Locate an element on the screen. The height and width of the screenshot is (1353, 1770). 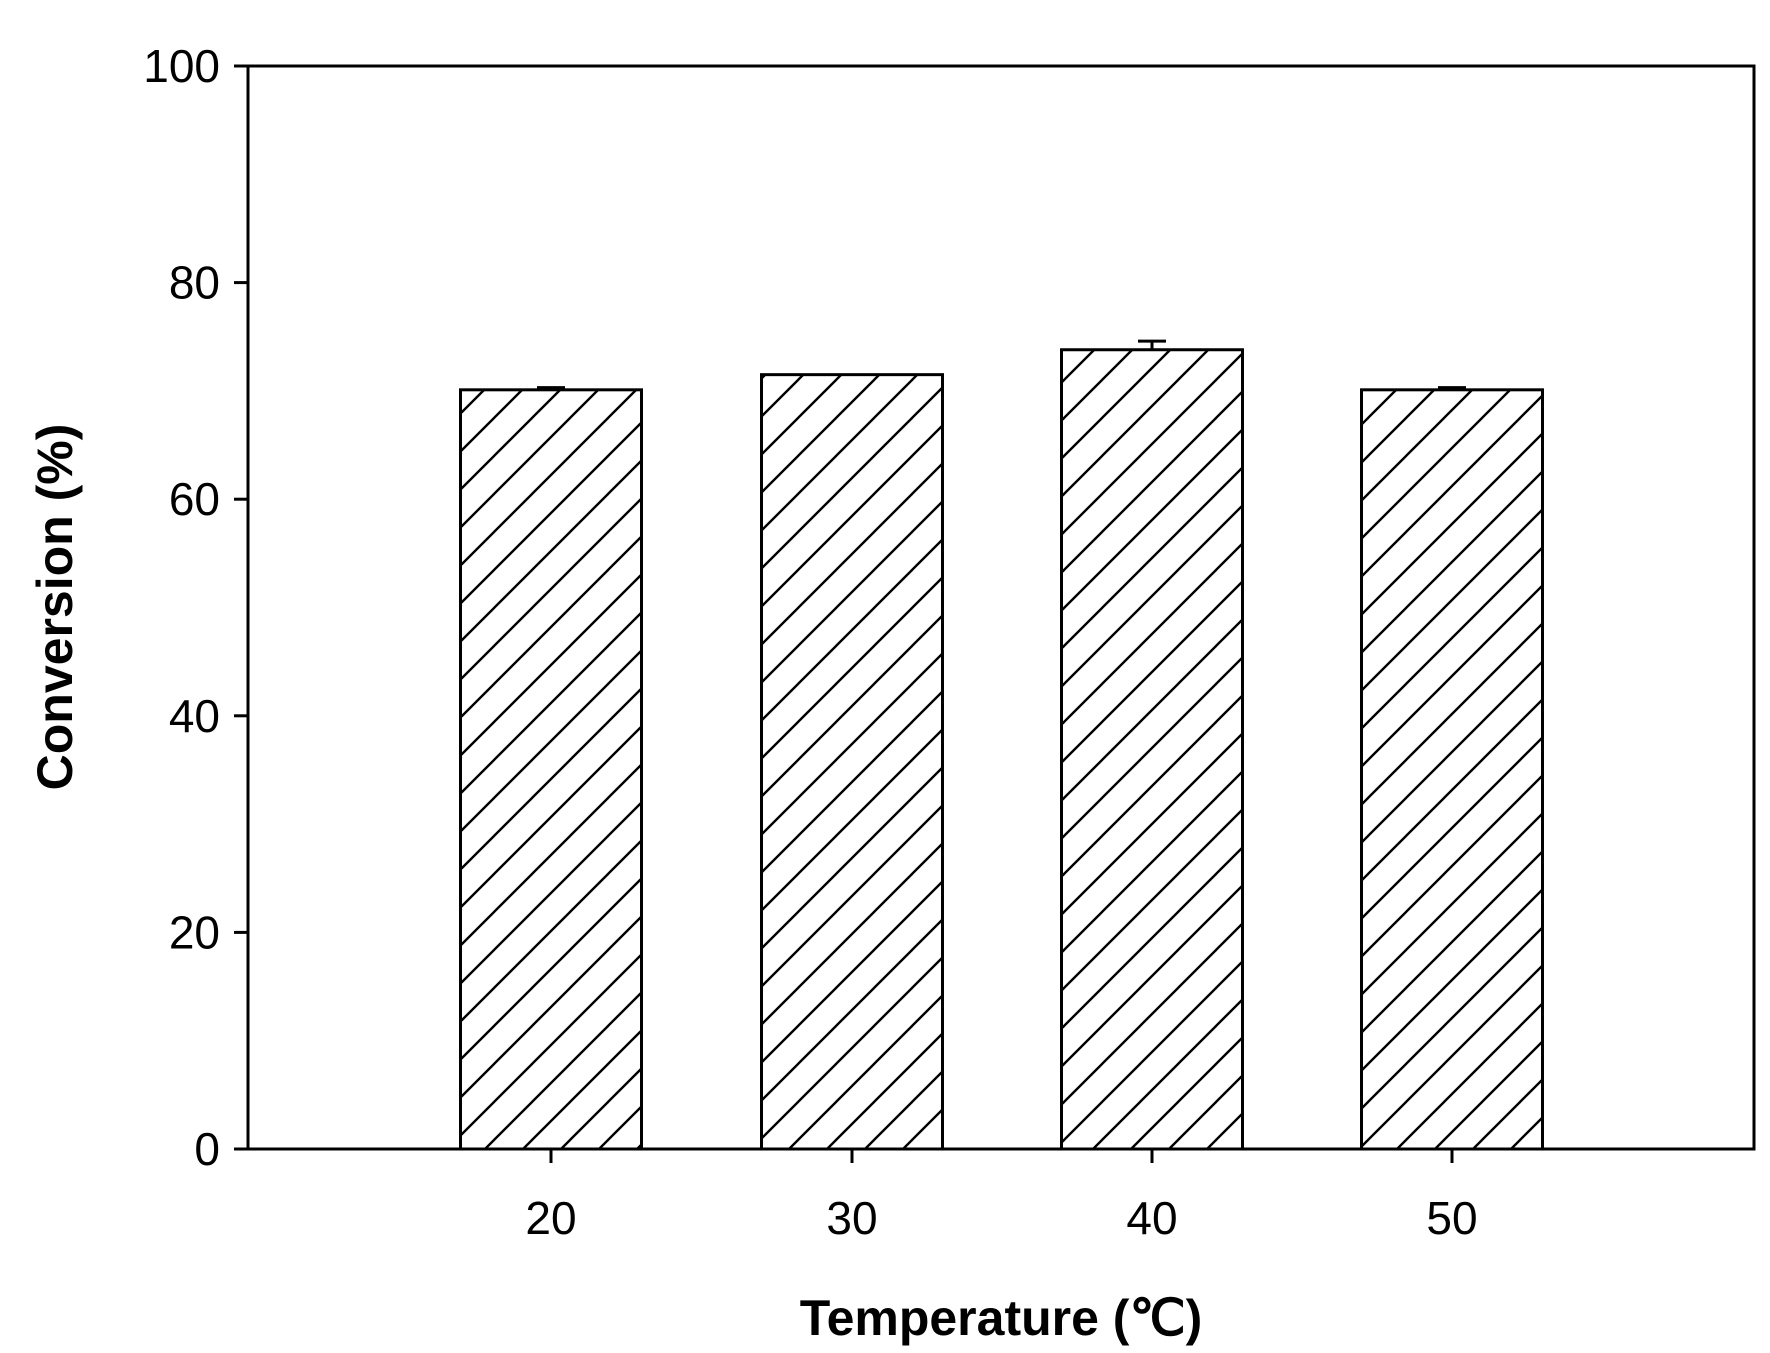
y-tick-label: 100 is located at coordinates (181, 66).